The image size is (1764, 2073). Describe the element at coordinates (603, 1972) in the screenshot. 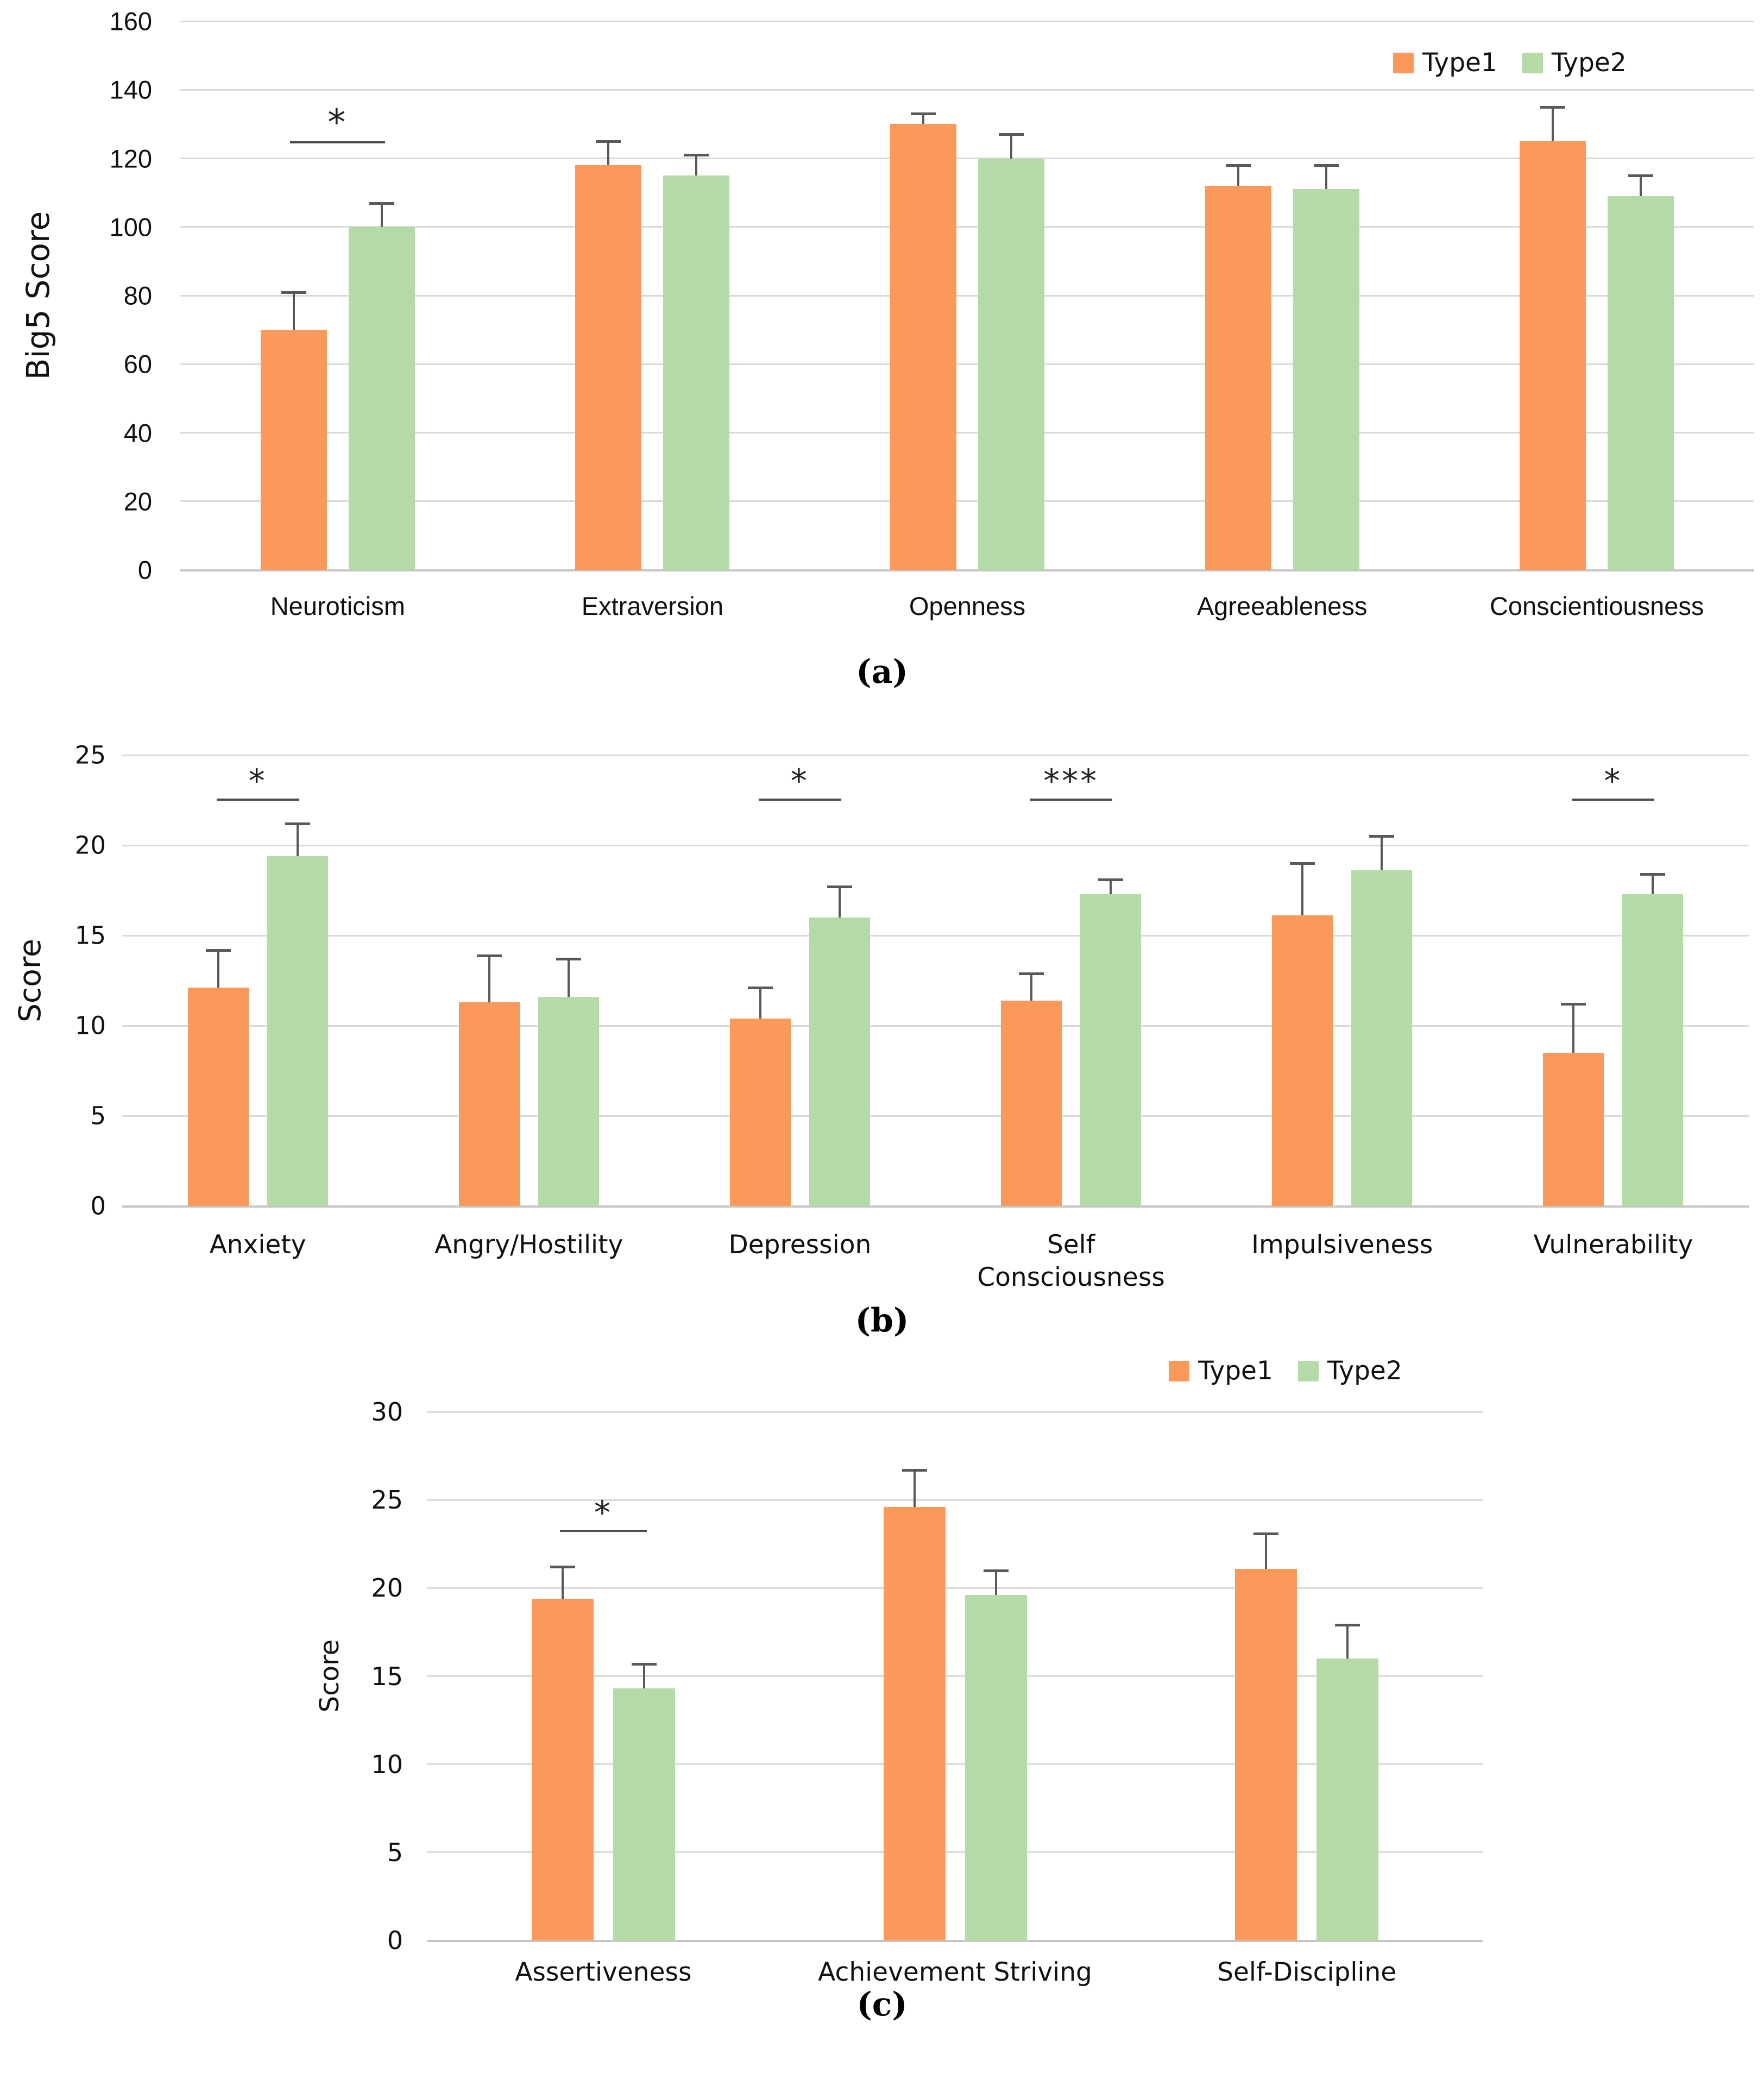

I see `c-x-category-label-assertiveness: Assertiveness` at that location.